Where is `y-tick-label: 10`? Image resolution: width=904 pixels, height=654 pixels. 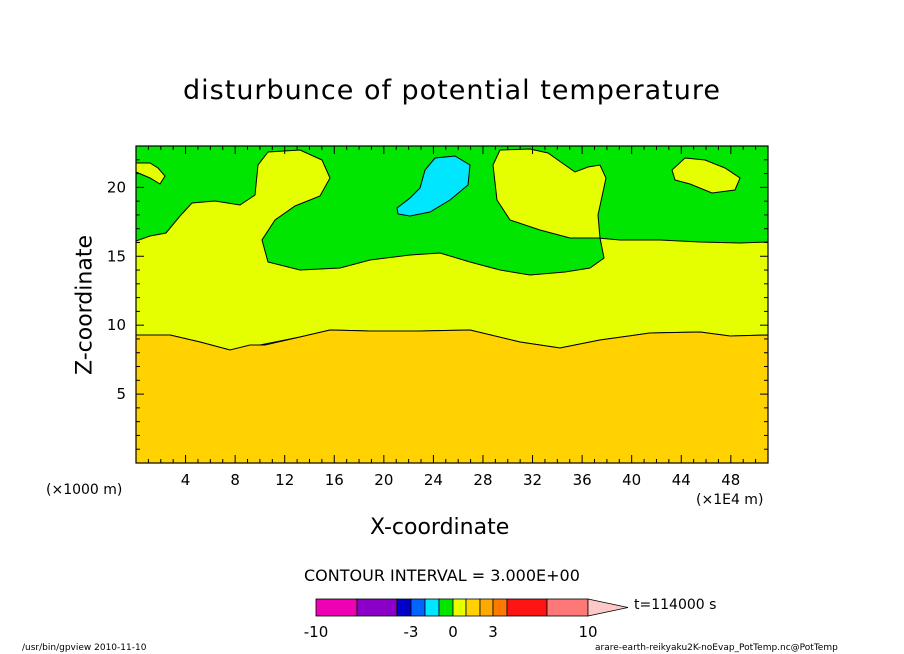
y-tick-label: 10 is located at coordinates (116, 325).